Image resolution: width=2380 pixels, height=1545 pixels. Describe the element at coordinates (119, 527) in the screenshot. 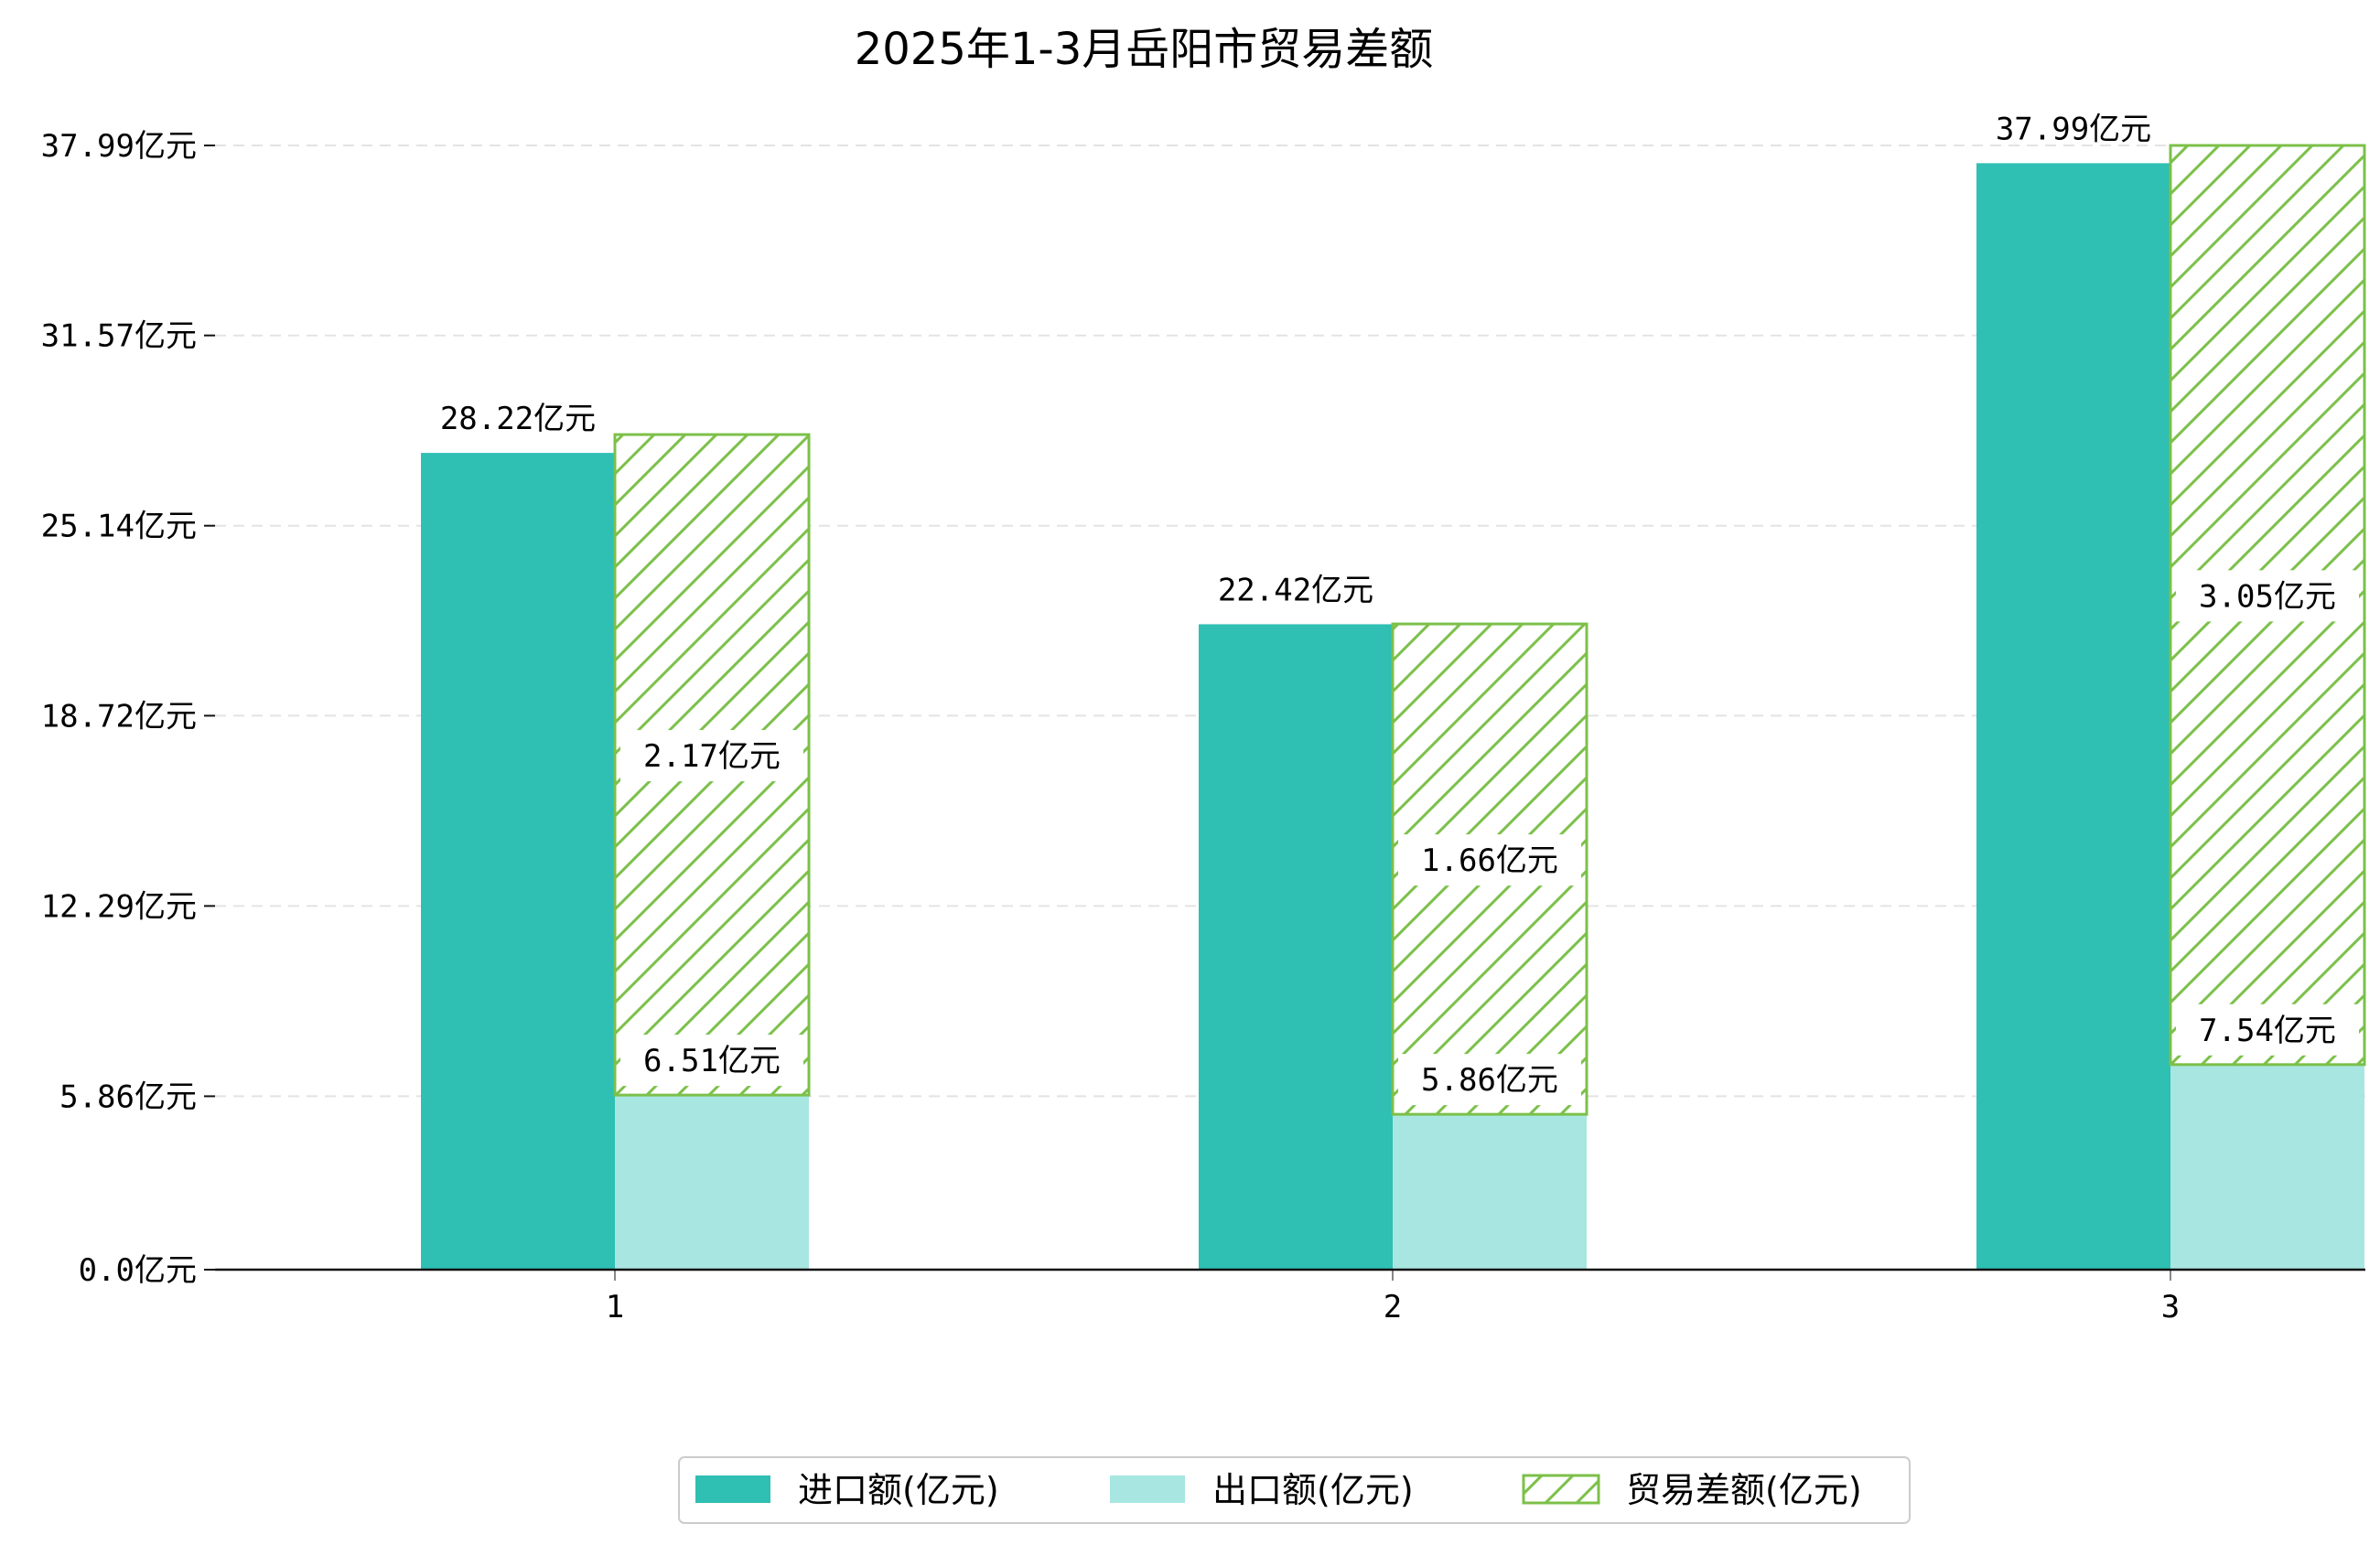

I see `y-tick-label: 25.14亿元` at that location.